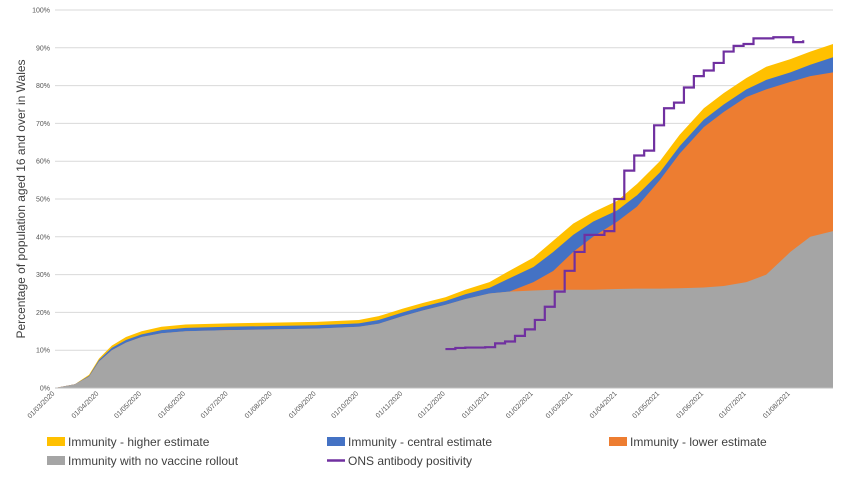 The height and width of the screenshot is (481, 850). Describe the element at coordinates (259, 405) in the screenshot. I see `x-tick-label: 01/08/2020` at that location.